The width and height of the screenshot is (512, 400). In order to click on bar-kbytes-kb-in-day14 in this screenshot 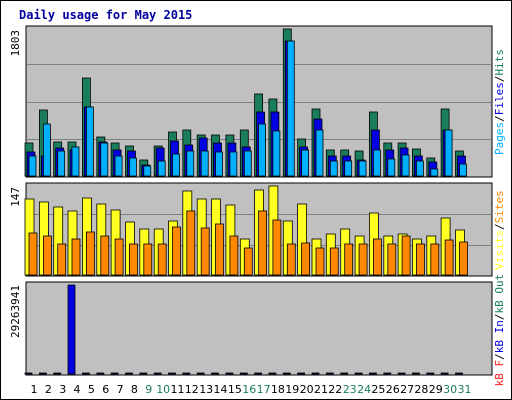, I will do `click(215, 373)`.